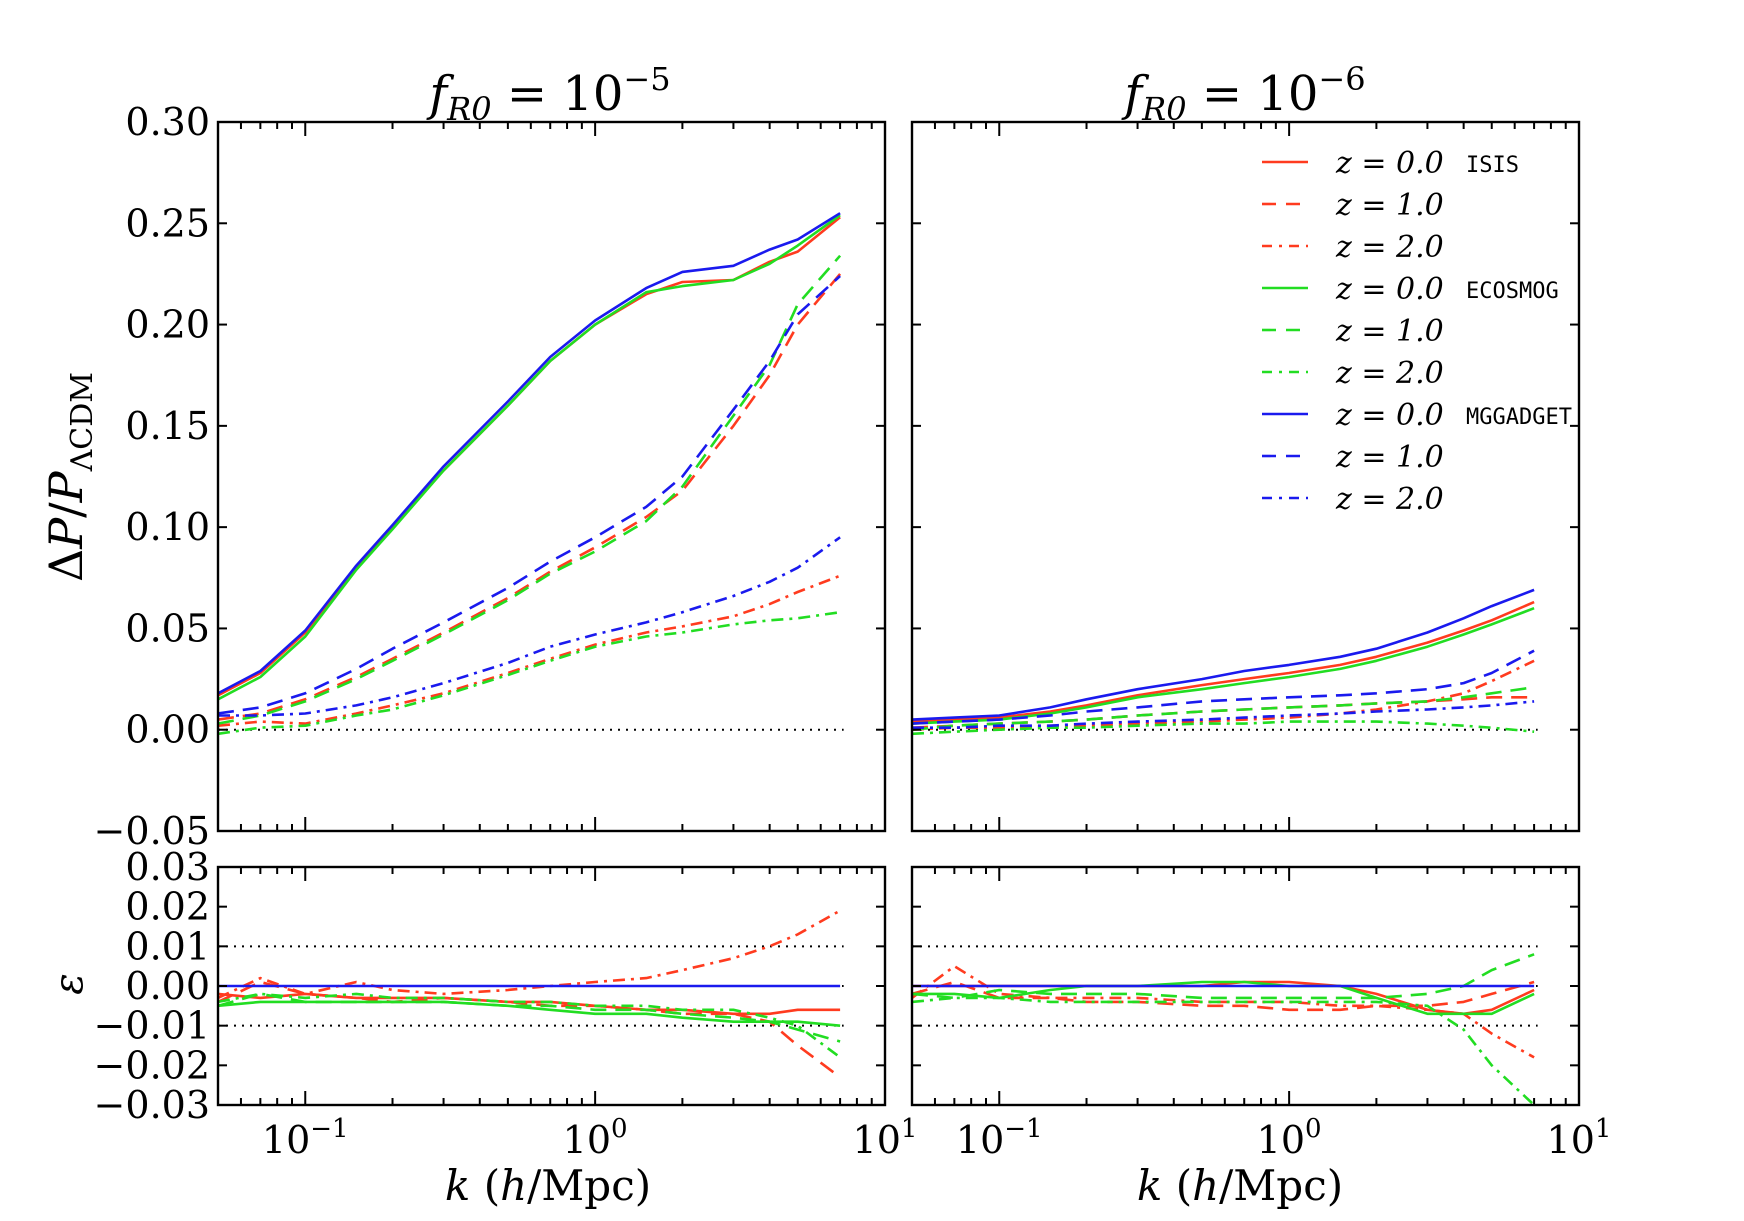 The image size is (1744, 1221). Describe the element at coordinates (152, 1026) in the screenshot. I see `y-tick-label: −0.01` at that location.